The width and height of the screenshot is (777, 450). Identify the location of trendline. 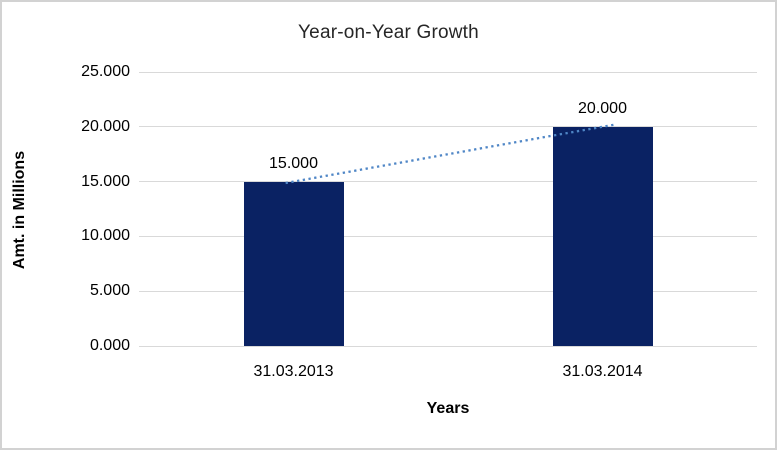
(450, 154).